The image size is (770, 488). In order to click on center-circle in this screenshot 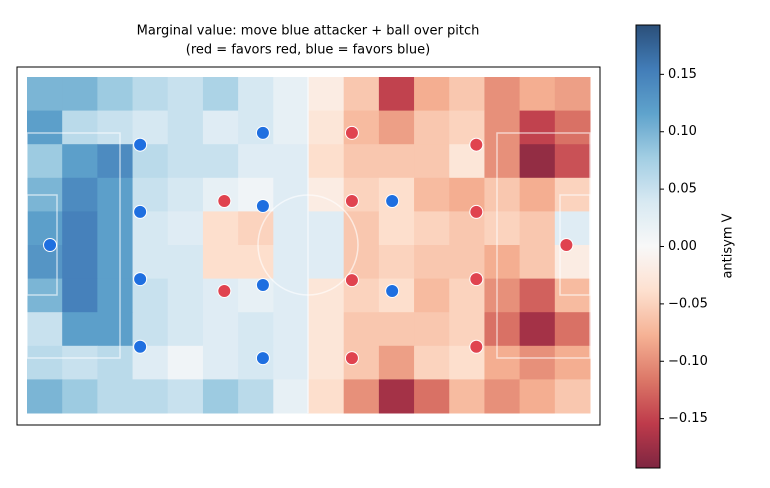, I will do `click(308, 245)`.